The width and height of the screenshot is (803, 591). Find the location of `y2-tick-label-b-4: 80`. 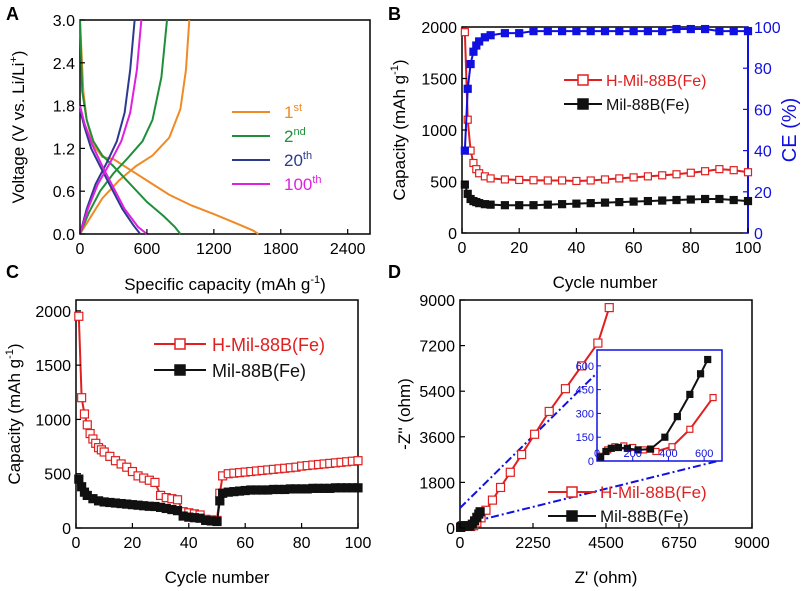

y2-tick-label-b-4: 80 is located at coordinates (763, 69).